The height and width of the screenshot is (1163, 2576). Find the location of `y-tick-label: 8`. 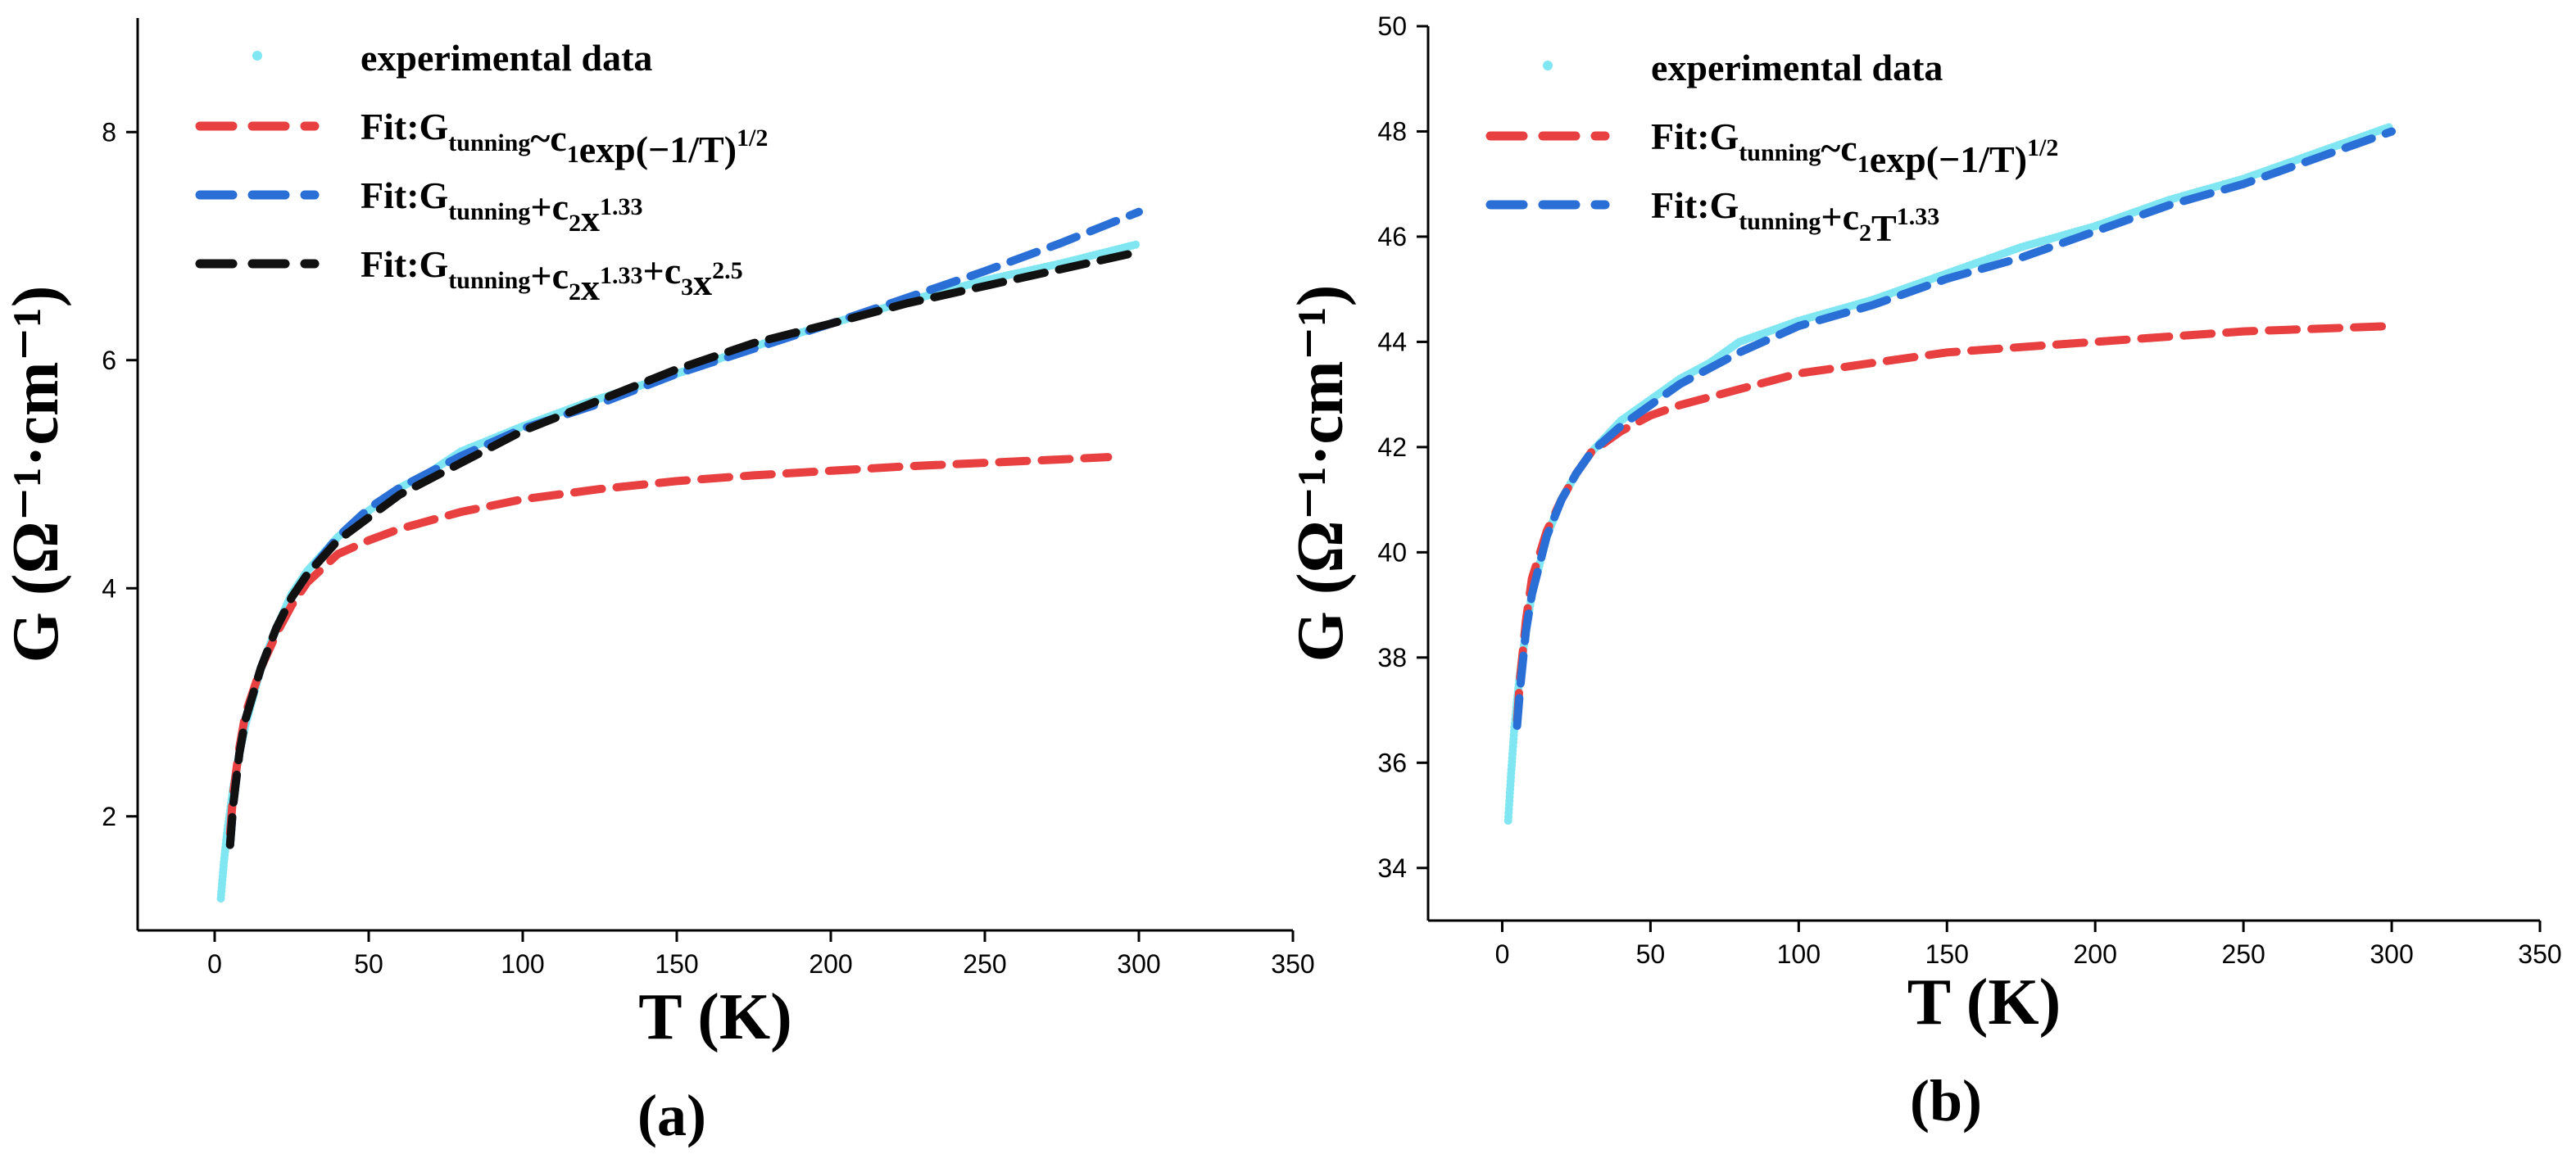

y-tick-label: 8 is located at coordinates (109, 132).